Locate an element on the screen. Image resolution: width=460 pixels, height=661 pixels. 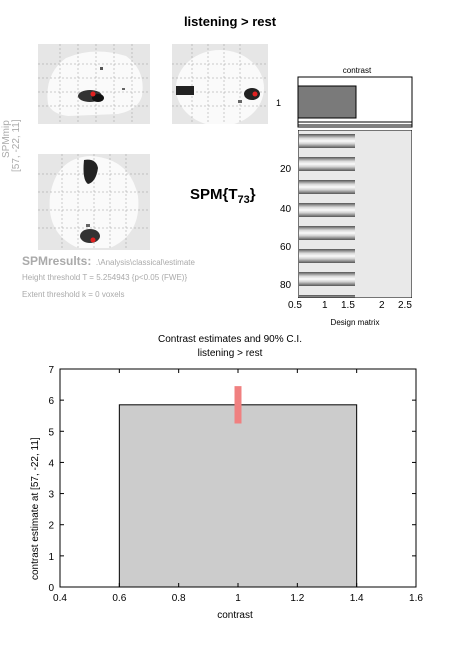
chart-title: Contrast estimates and 90% C.I. is located at coordinates (230, 339).